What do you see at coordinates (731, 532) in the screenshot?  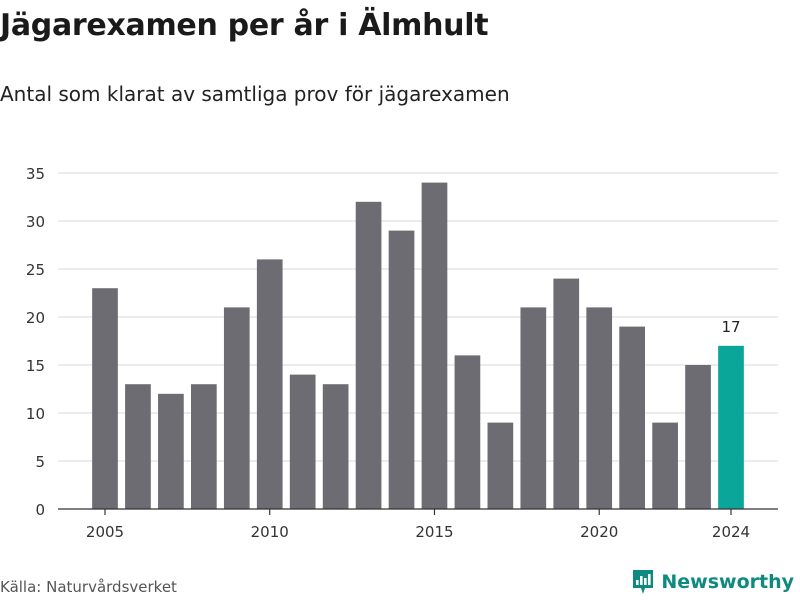 I see `x-tick-label: 2024` at bounding box center [731, 532].